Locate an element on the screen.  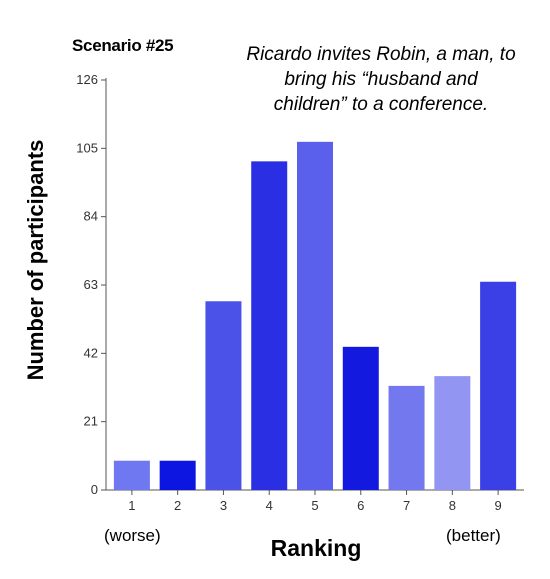
x-tick-label: 5 is located at coordinates (314, 505).